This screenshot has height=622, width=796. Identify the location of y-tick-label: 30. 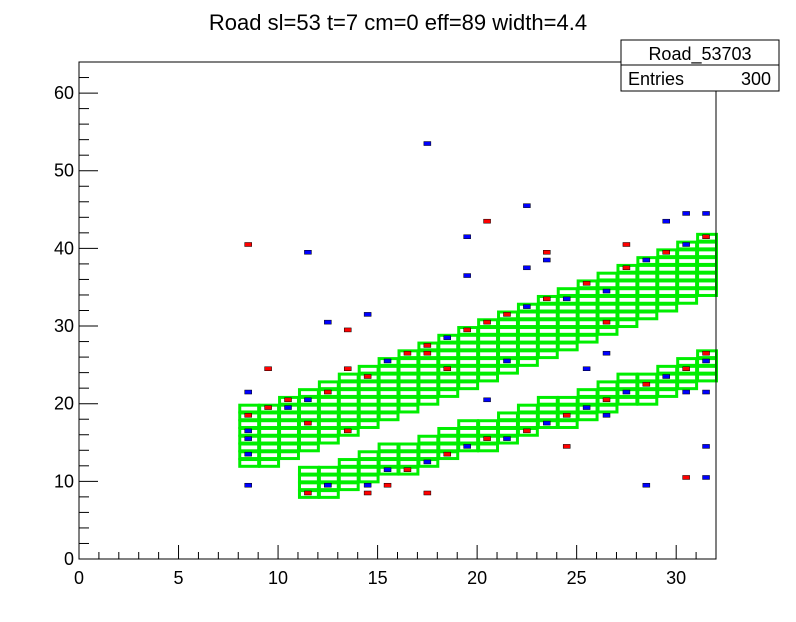
(64, 326).